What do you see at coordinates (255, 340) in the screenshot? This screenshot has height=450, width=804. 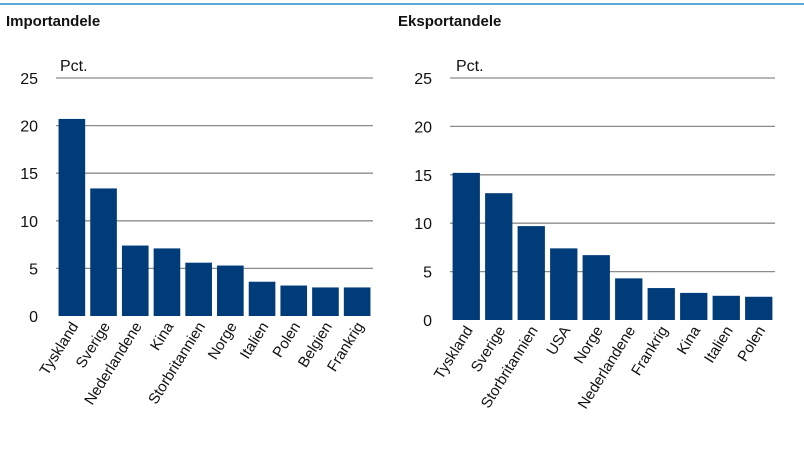 I see `import-category-label: Italien` at bounding box center [255, 340].